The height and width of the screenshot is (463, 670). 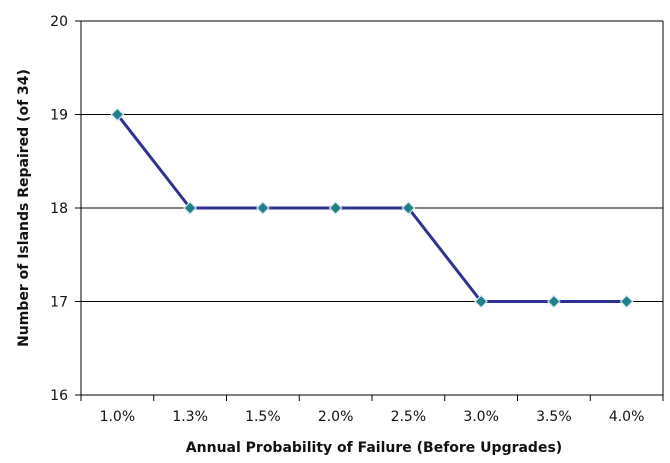 I want to click on x-tick-label: 1.0%, so click(x=118, y=417).